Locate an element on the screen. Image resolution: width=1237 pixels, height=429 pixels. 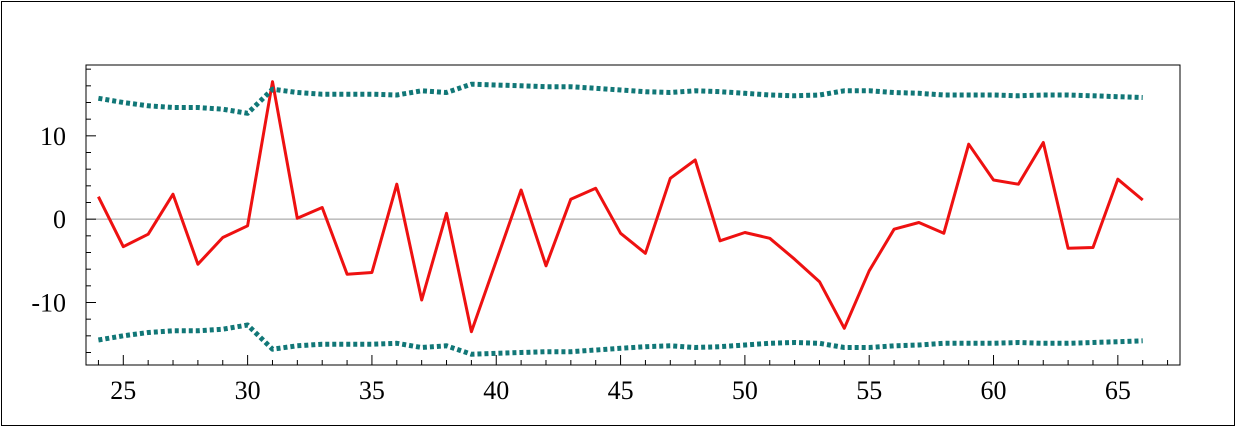
x-tick-label: 65 is located at coordinates (1118, 390).